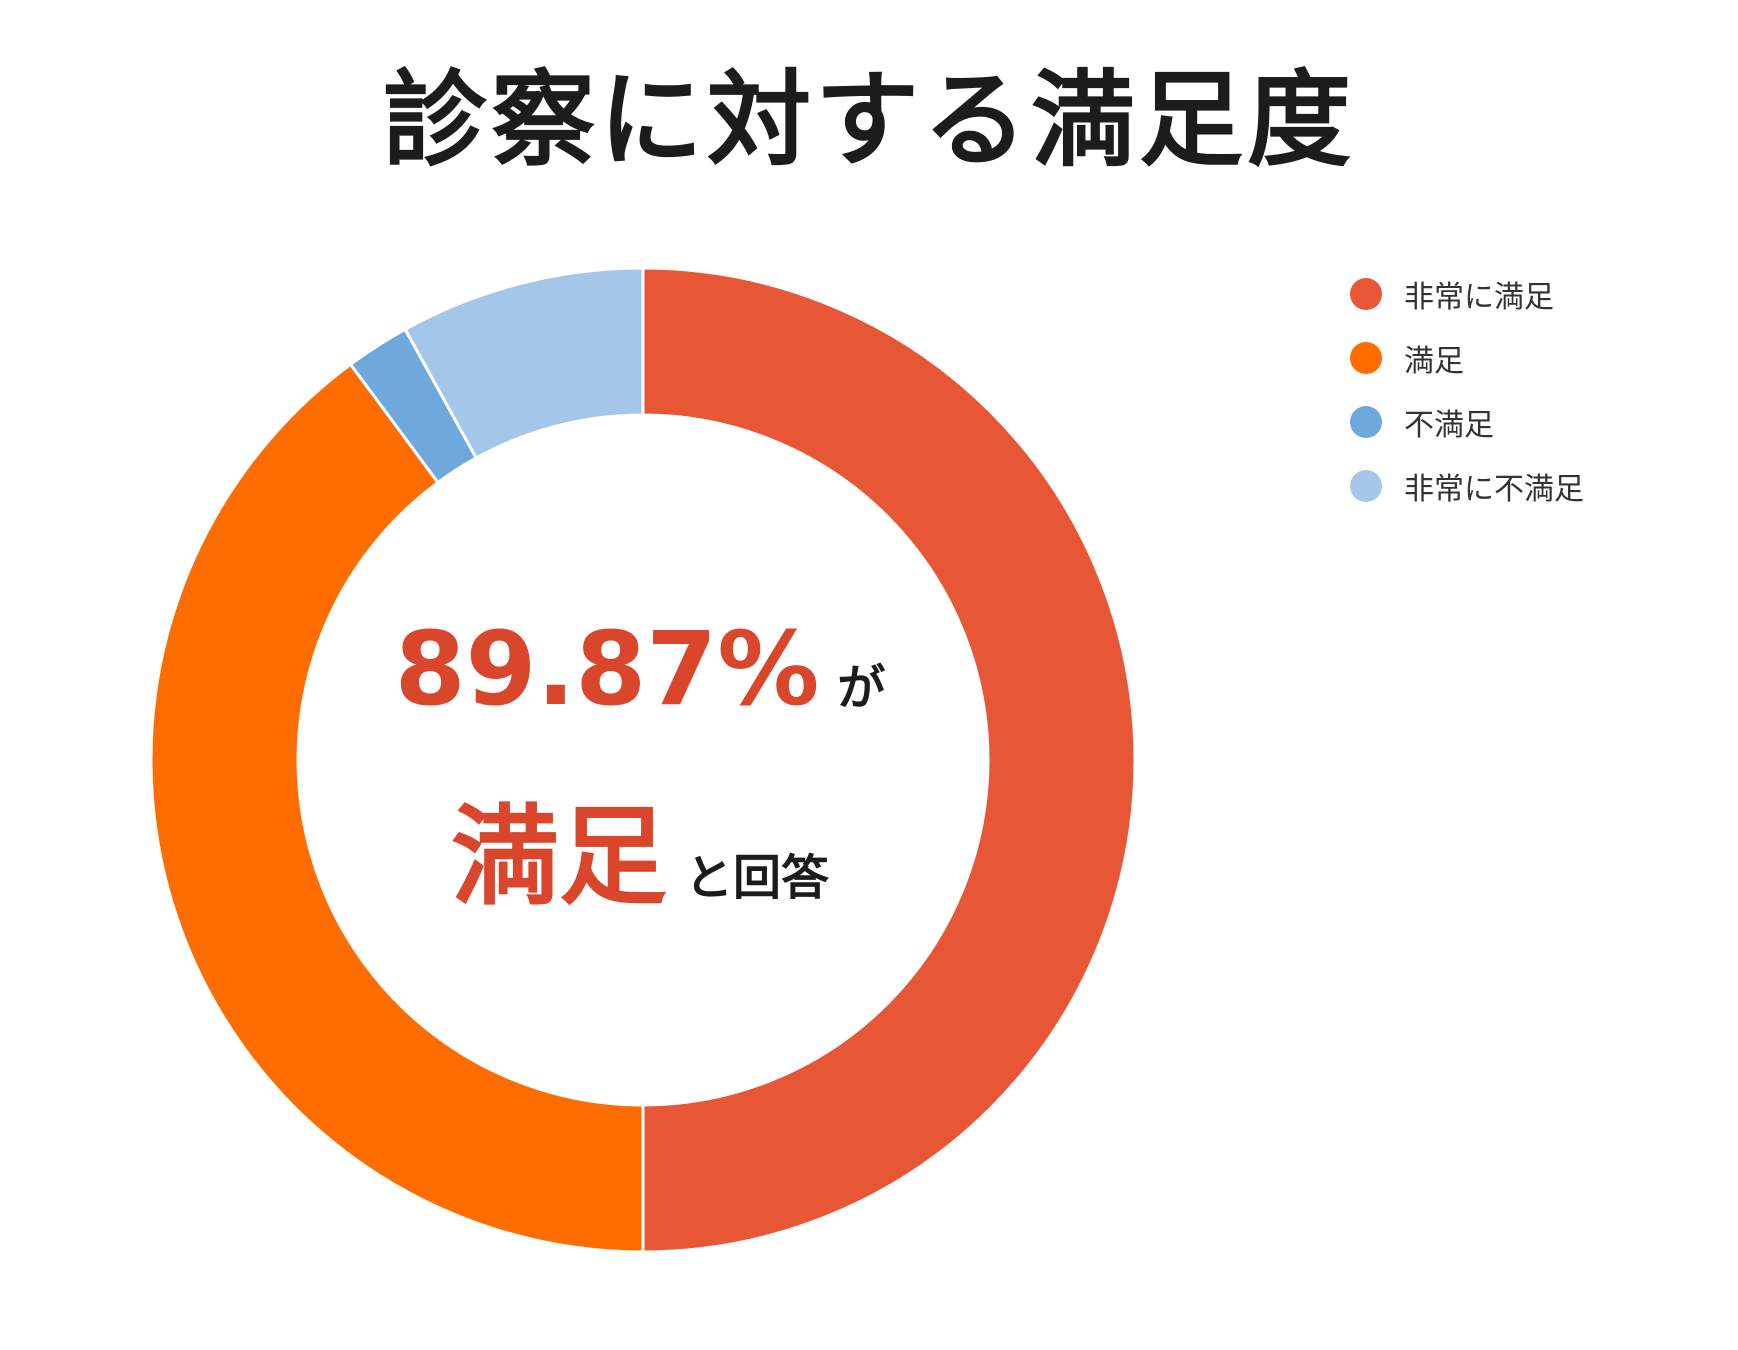  I want to click on center-percentage: 89.87%, so click(607, 669).